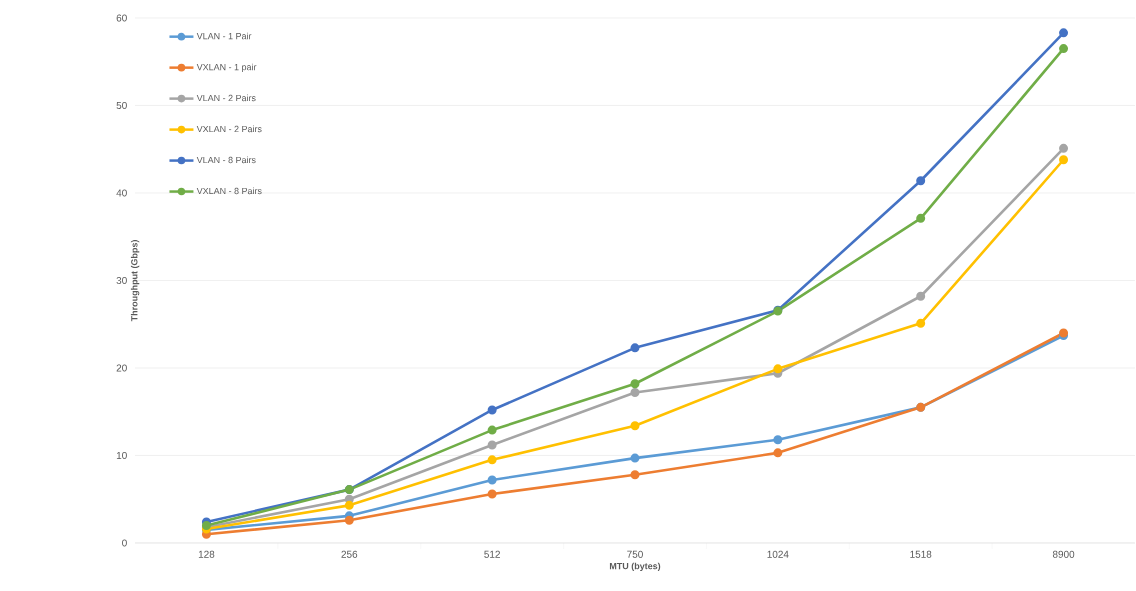 The height and width of the screenshot is (591, 1136). Describe the element at coordinates (492, 554) in the screenshot. I see `x-tick-label: 512` at that location.